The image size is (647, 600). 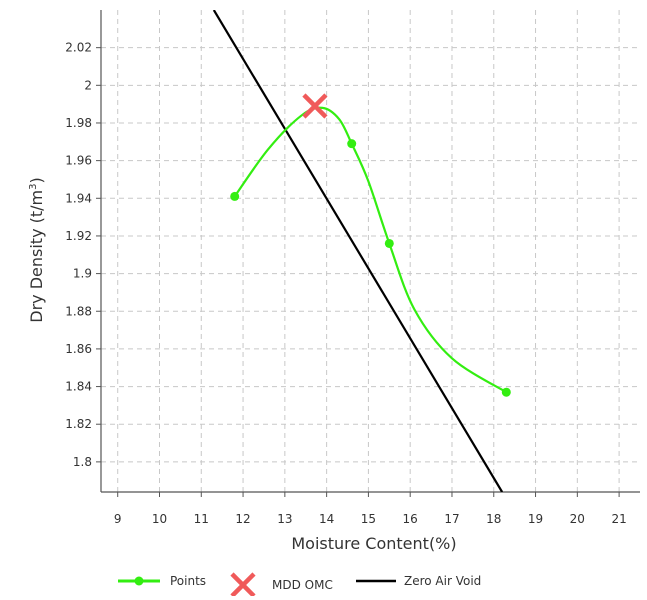 I want to click on mdd-omc-marker, so click(x=315, y=106).